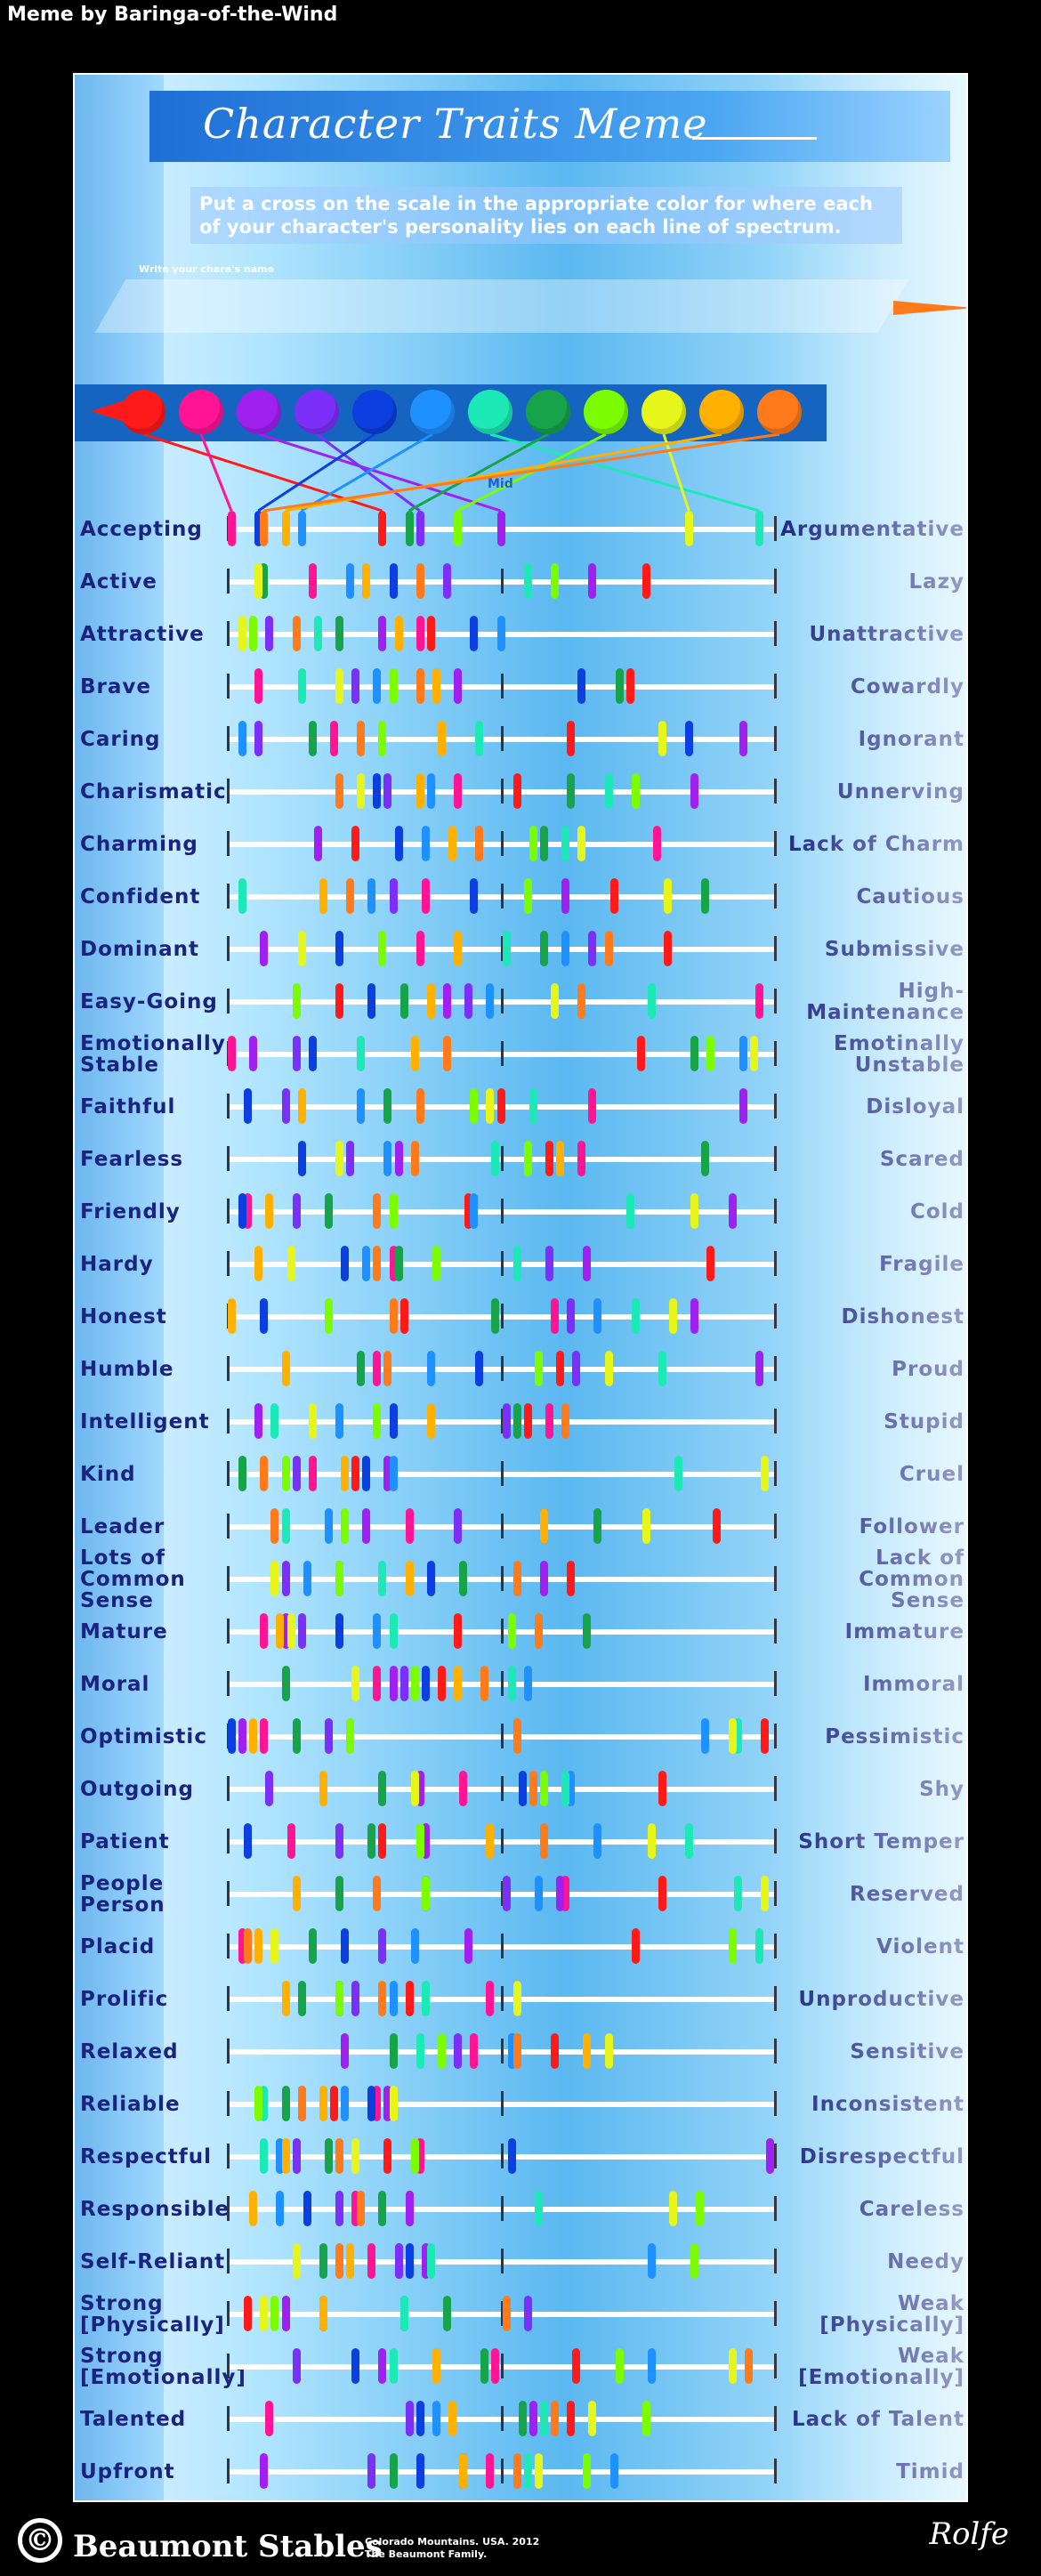  What do you see at coordinates (258, 738) in the screenshot?
I see `trait-mark-eli` at bounding box center [258, 738].